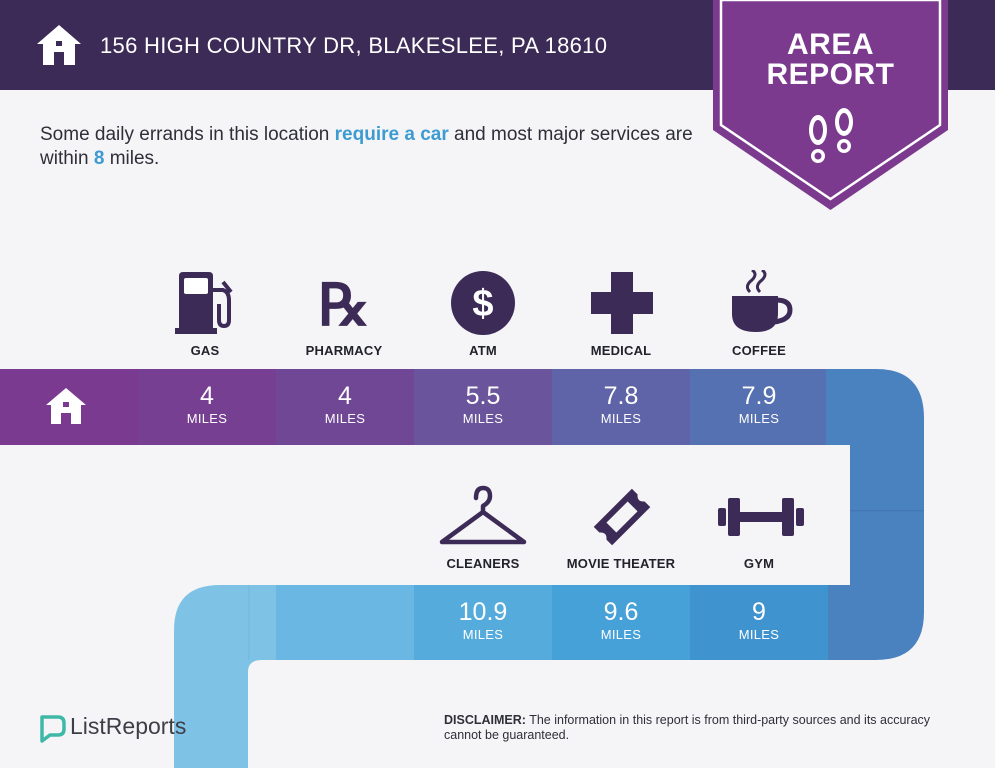 Image resolution: width=995 pixels, height=768 pixels. I want to click on distance-cell-movie-theater: 9.6 MILES, so click(621, 623).